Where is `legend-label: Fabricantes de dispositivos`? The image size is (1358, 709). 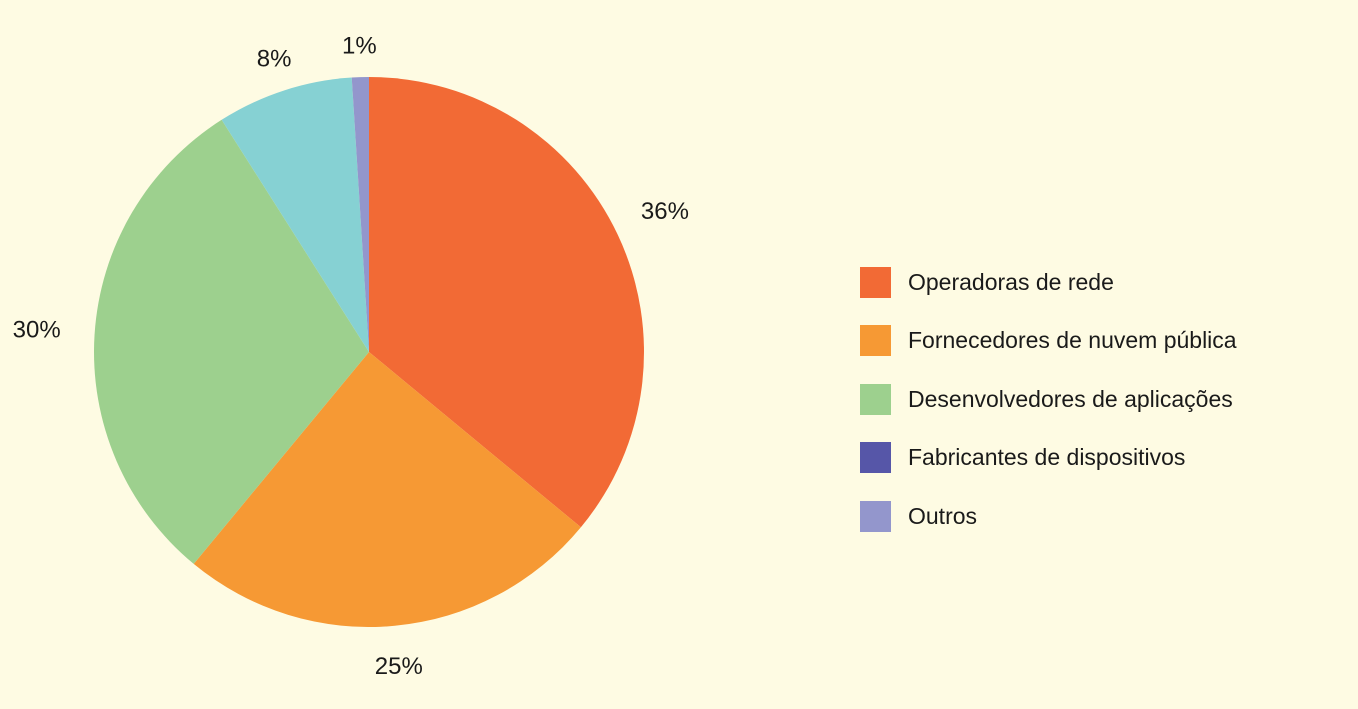
legend-label: Fabricantes de dispositivos is located at coordinates (1047, 457).